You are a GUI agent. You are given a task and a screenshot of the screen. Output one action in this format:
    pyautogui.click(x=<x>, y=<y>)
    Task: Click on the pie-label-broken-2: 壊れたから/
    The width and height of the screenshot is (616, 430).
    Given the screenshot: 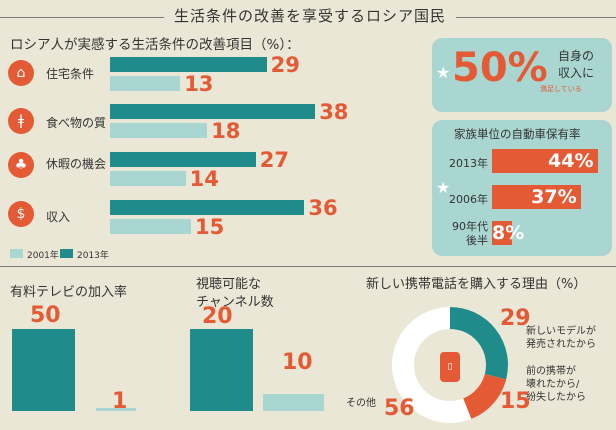 What is the action you would take?
    pyautogui.click(x=553, y=384)
    